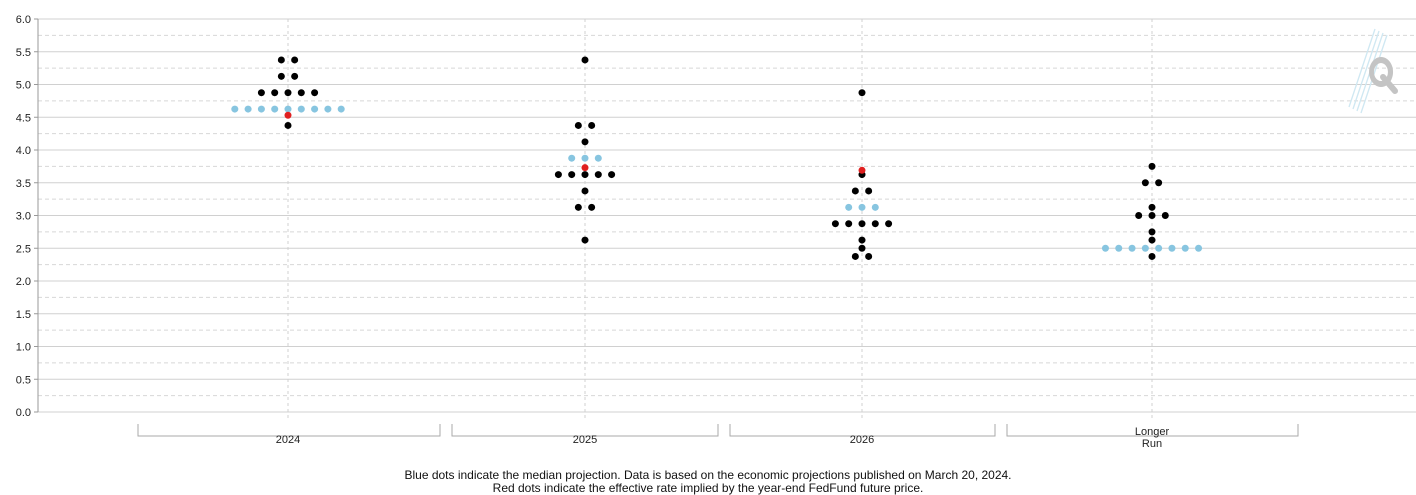  Describe the element at coordinates (23, 380) in the screenshot. I see `y-tick-label: 0.5` at that location.